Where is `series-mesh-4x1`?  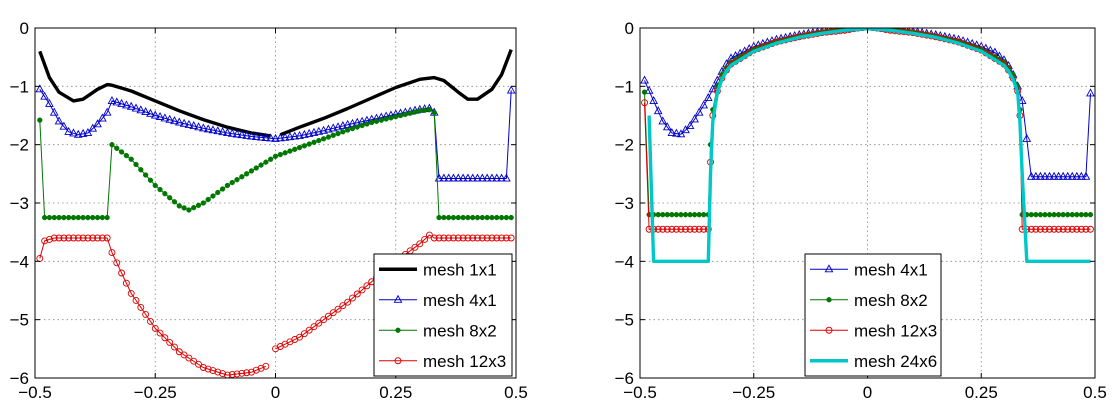
series-mesh-4x1 is located at coordinates (275, 133).